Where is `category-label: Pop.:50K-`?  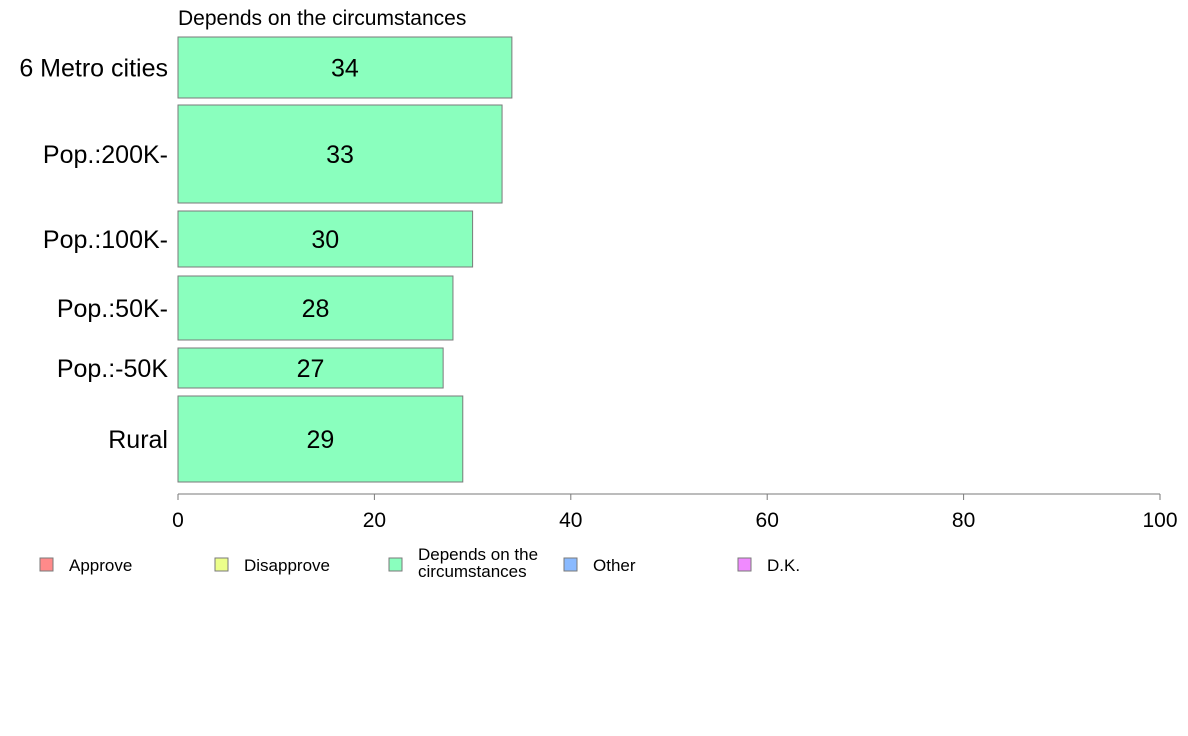 category-label: Pop.:50K- is located at coordinates (112, 309).